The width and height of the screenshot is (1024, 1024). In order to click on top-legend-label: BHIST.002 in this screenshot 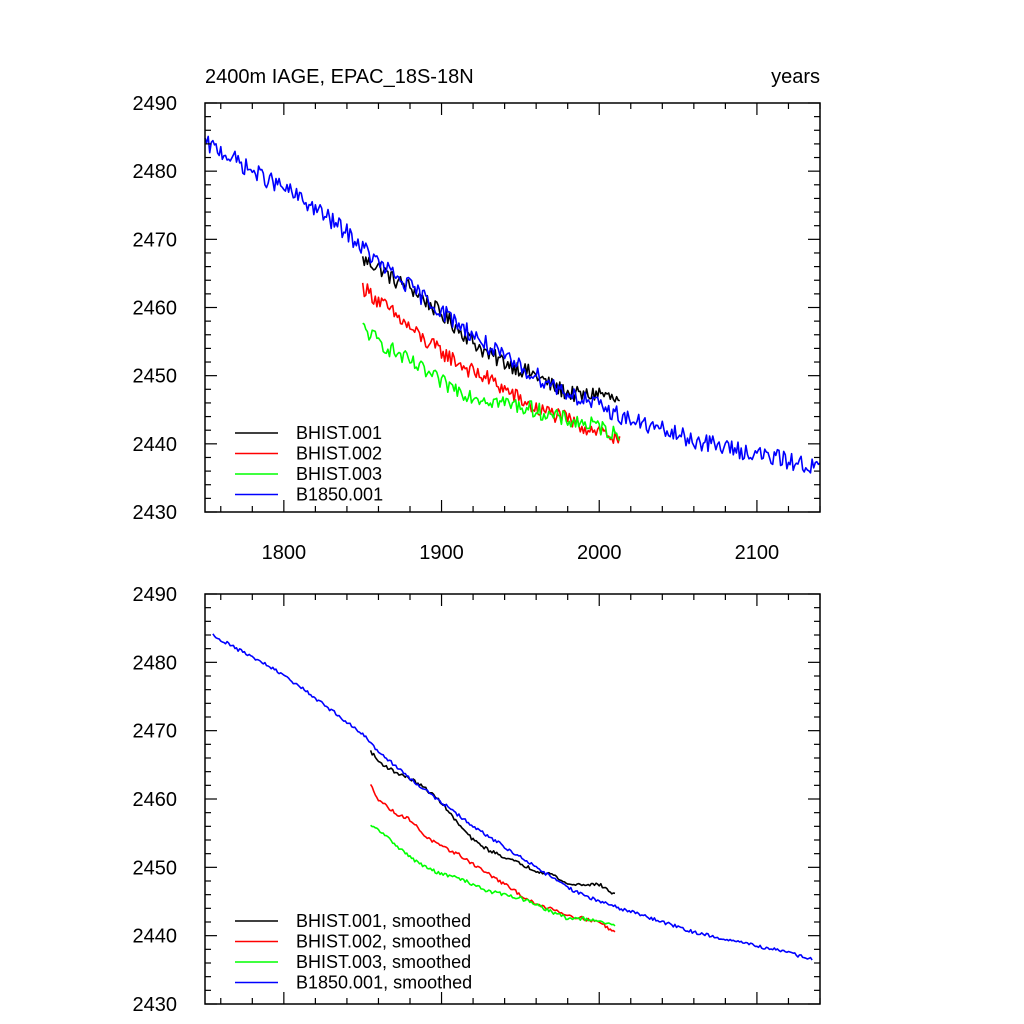, I will do `click(339, 454)`.